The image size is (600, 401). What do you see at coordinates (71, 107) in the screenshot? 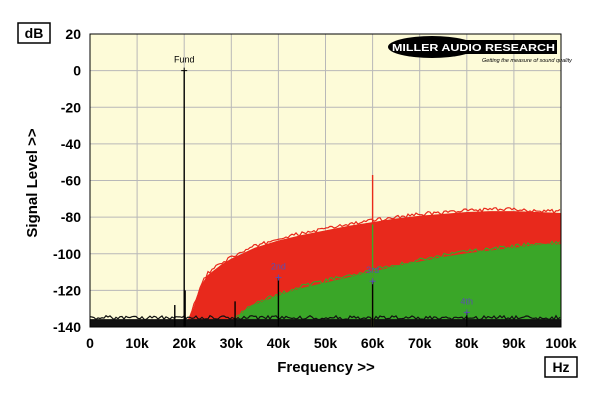
I see `y-tick-label: -20` at bounding box center [71, 107].